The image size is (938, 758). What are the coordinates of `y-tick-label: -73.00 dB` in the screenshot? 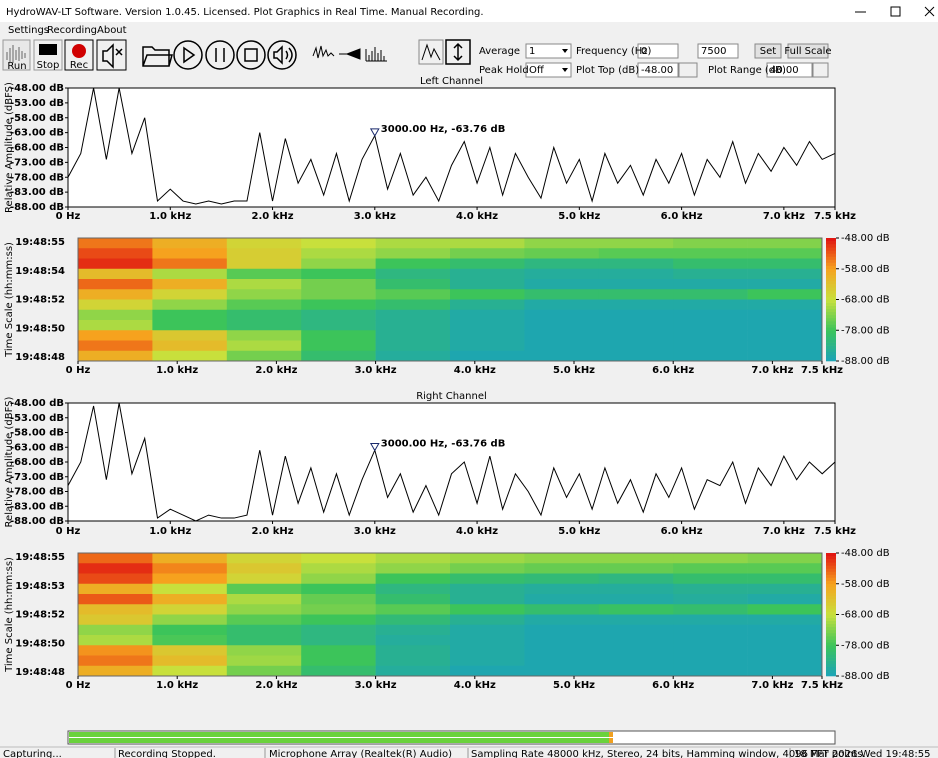 It's located at (37, 477).